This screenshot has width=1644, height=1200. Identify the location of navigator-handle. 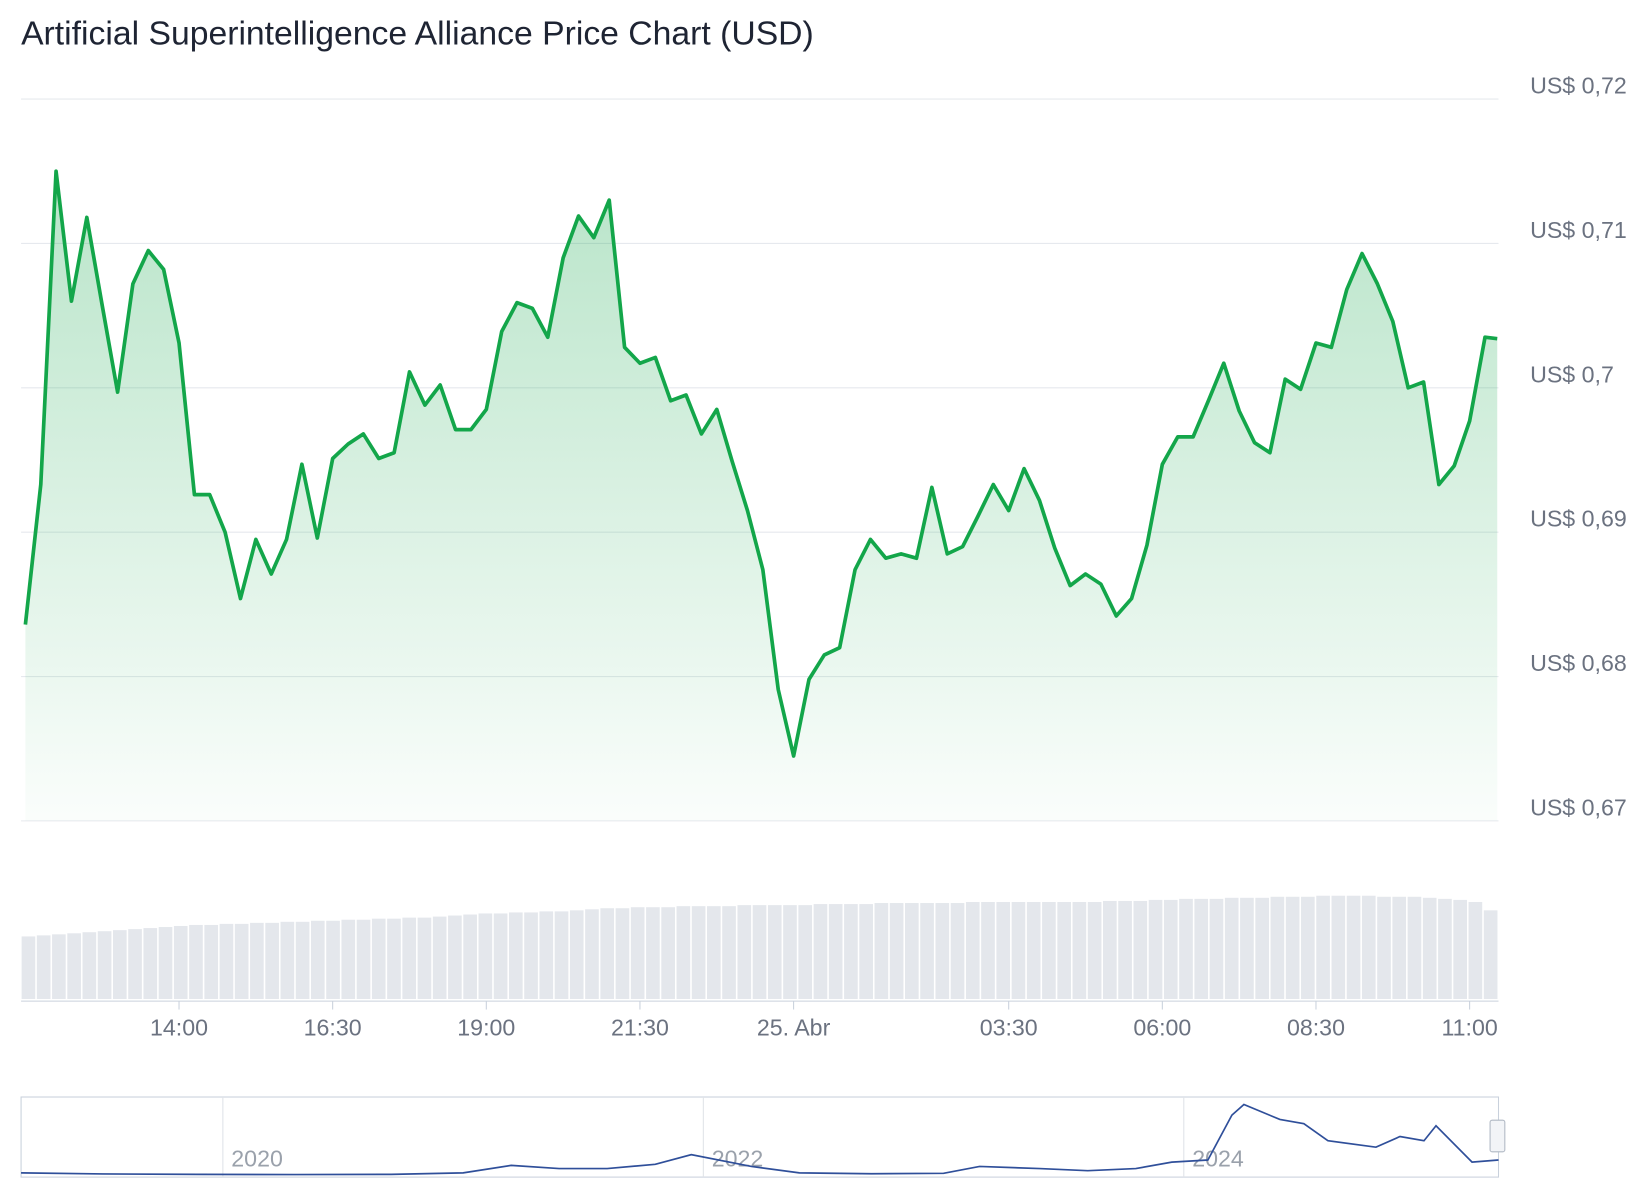
(1497, 1136).